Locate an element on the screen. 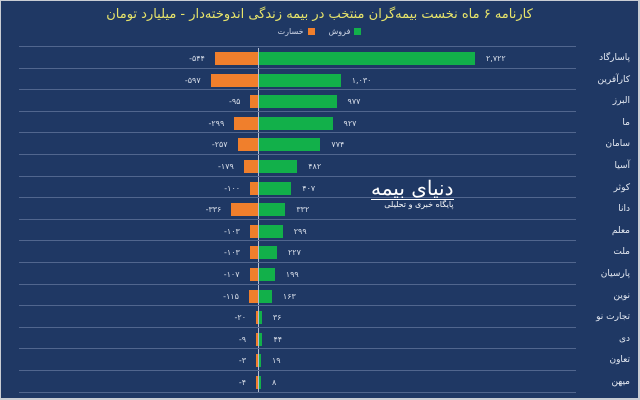 The height and width of the screenshot is (400, 640). legend-label: فروش is located at coordinates (339, 31).